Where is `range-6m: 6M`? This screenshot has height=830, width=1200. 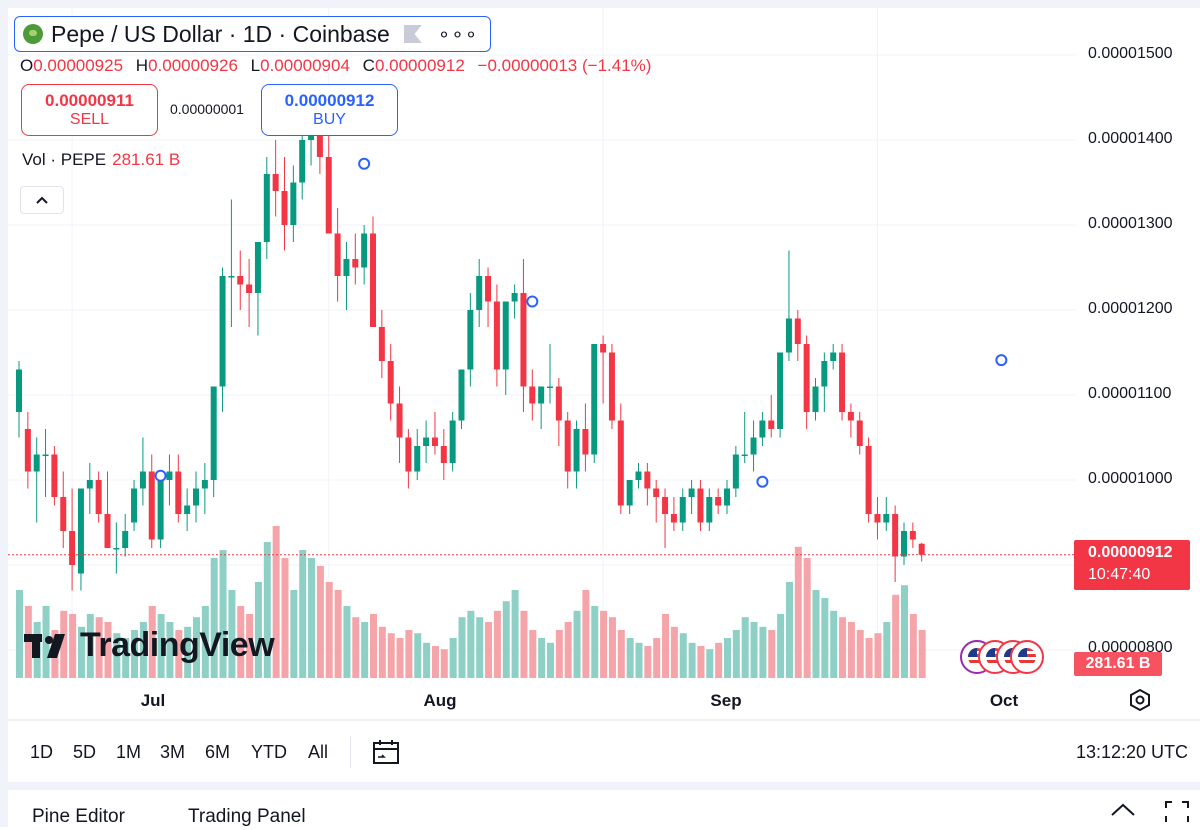 range-6m: 6M is located at coordinates (218, 752).